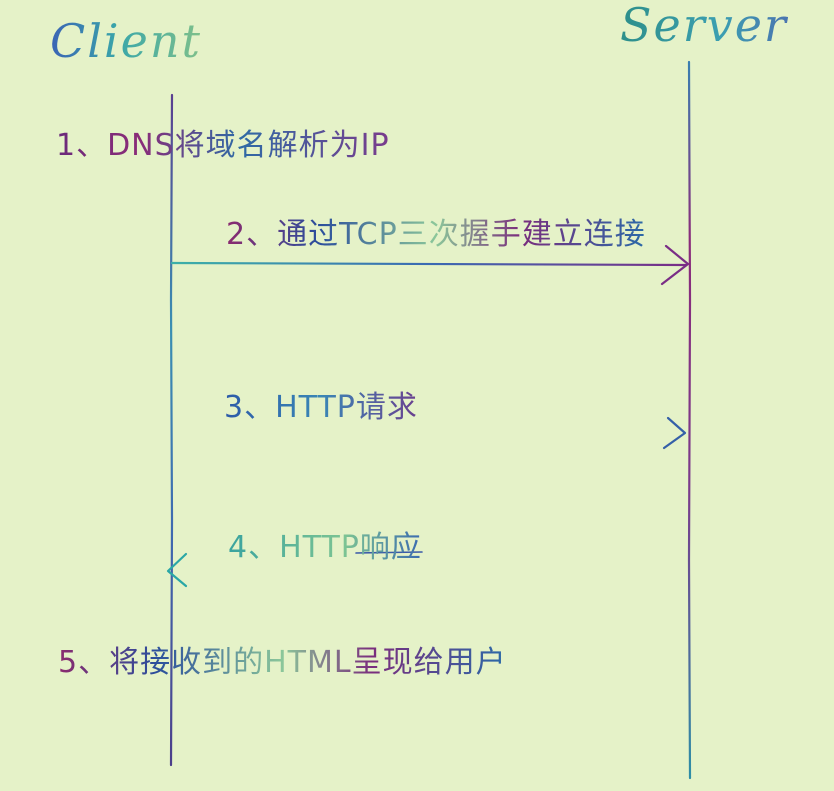  Describe the element at coordinates (674, 433) in the screenshot. I see `arrow-http-request-head` at that location.